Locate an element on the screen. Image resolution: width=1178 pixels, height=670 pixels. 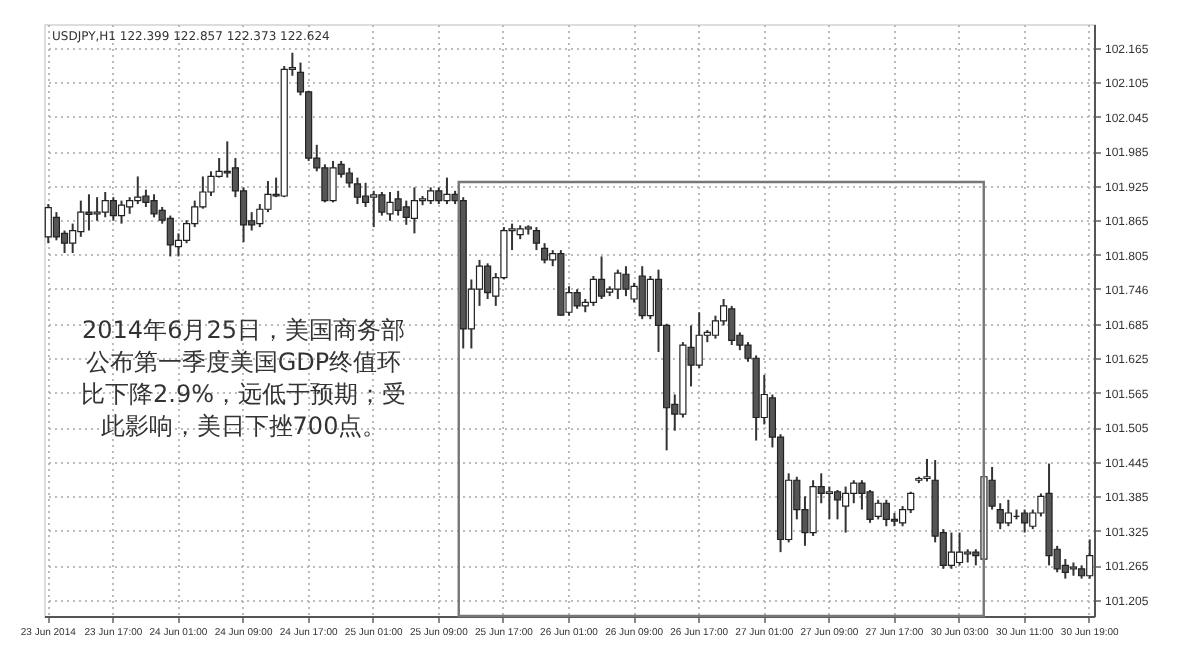
annotation: 2014年6月25日，美国商务部公布第一季度美国GDP终值环比下降2.9%，远低于预期；受此影响，美日下挫700点。 is located at coordinates (243, 378).